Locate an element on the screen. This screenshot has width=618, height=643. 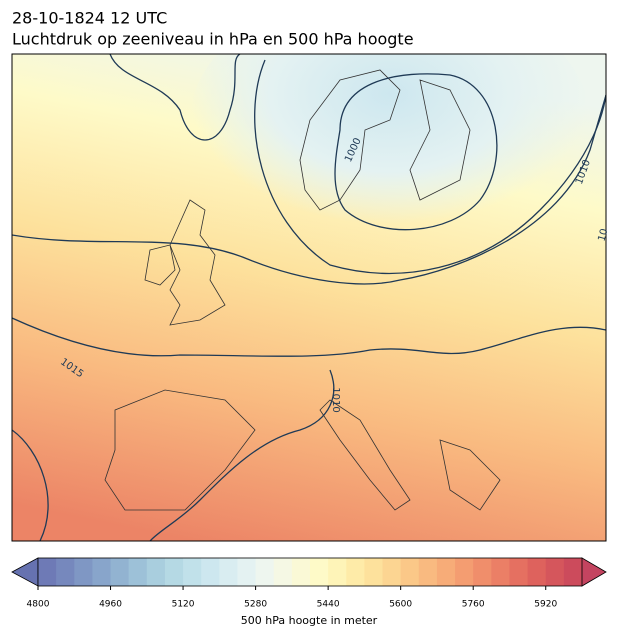
contour-label: 10 is located at coordinates (604, 235).